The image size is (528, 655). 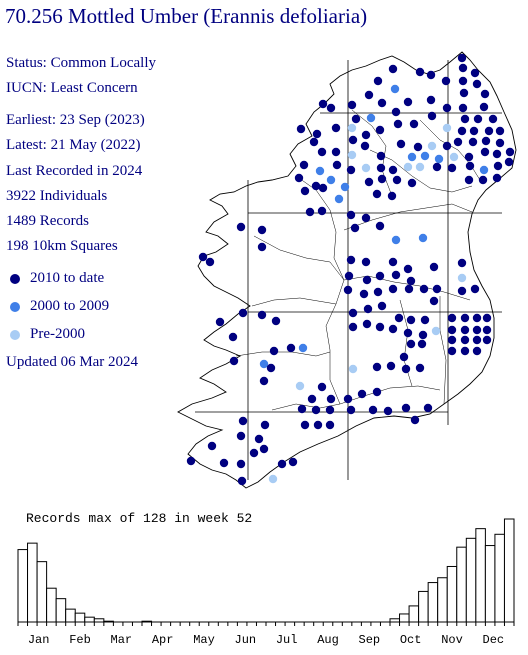 I want to click on month-label: Apr, so click(x=163, y=640).